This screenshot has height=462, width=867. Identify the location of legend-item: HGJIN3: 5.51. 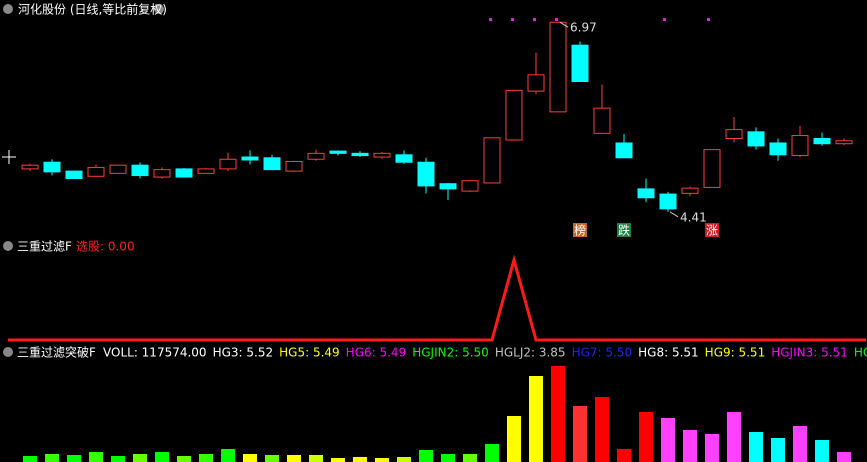
(809, 353).